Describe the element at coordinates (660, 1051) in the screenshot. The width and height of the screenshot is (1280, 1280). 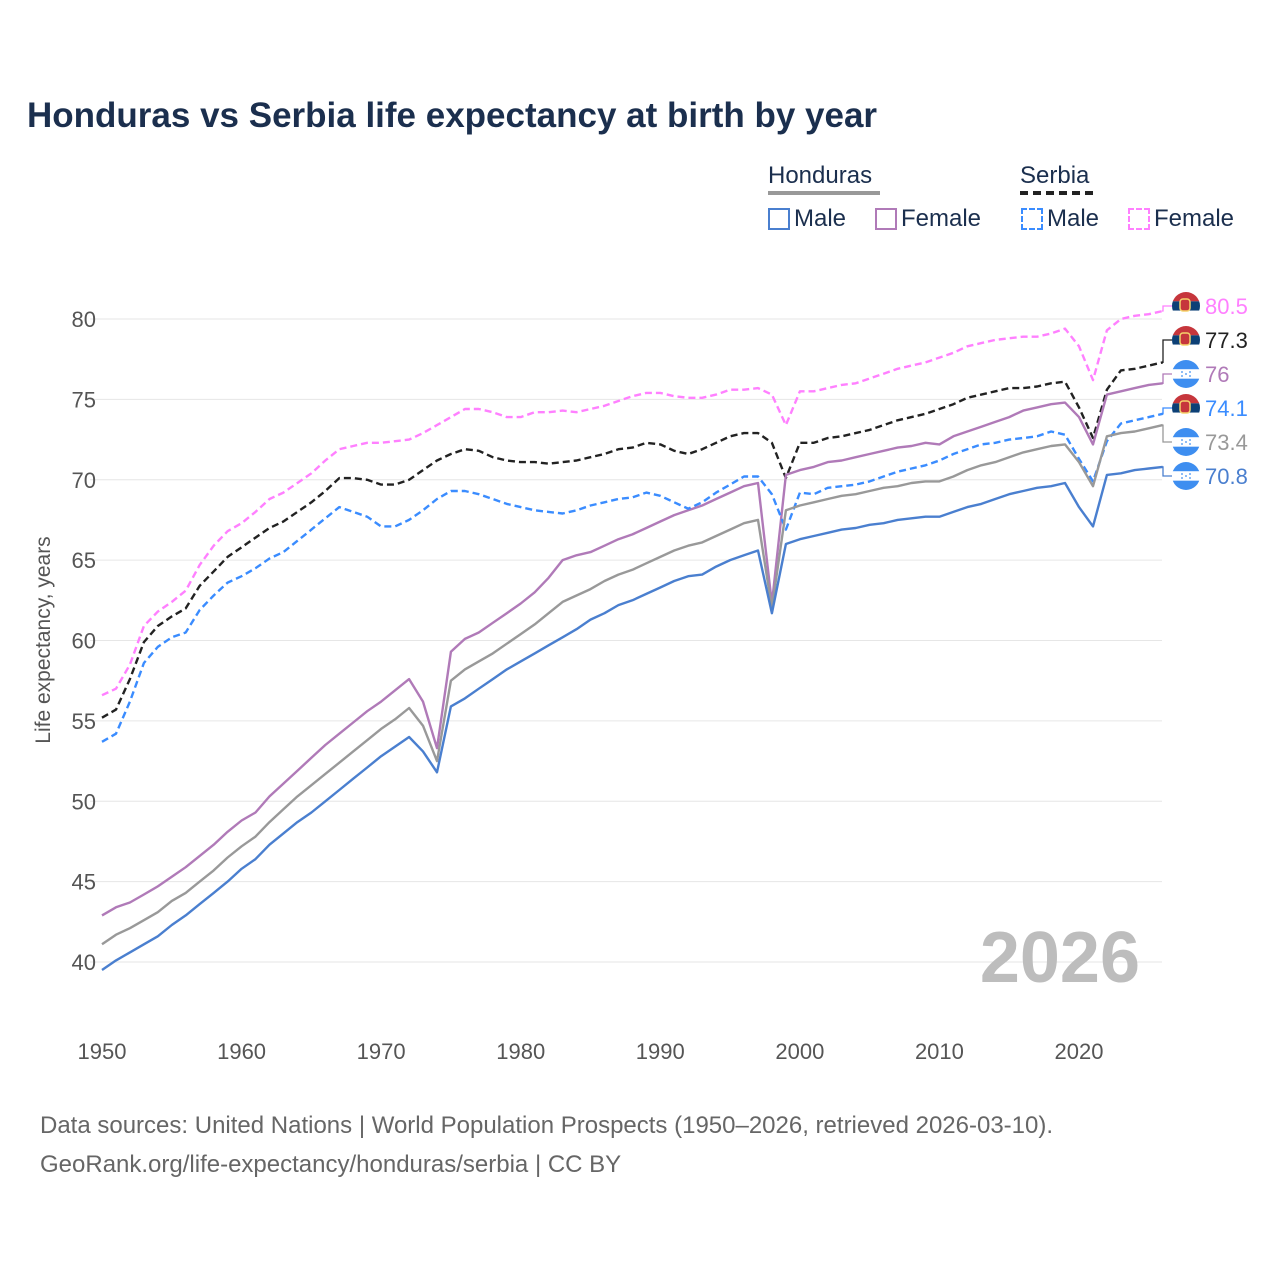
I see `x-tick-label: 1990` at that location.